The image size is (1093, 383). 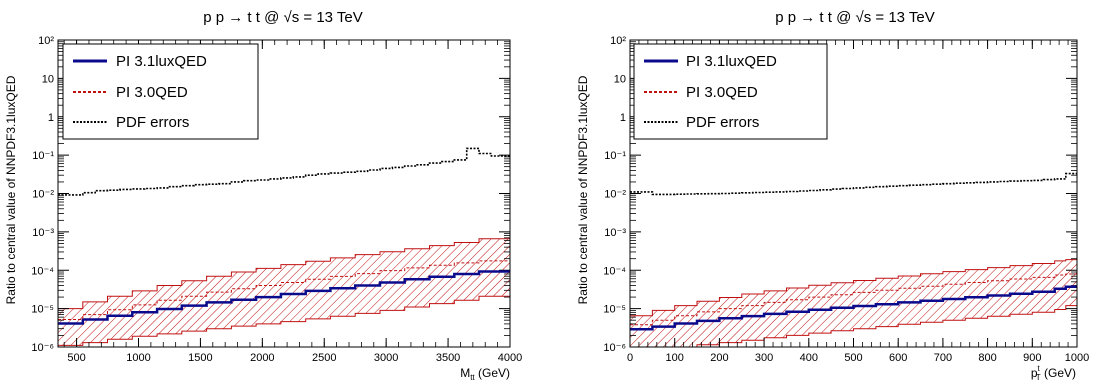 I want to click on x-tick-label: 600, so click(x=898, y=358).